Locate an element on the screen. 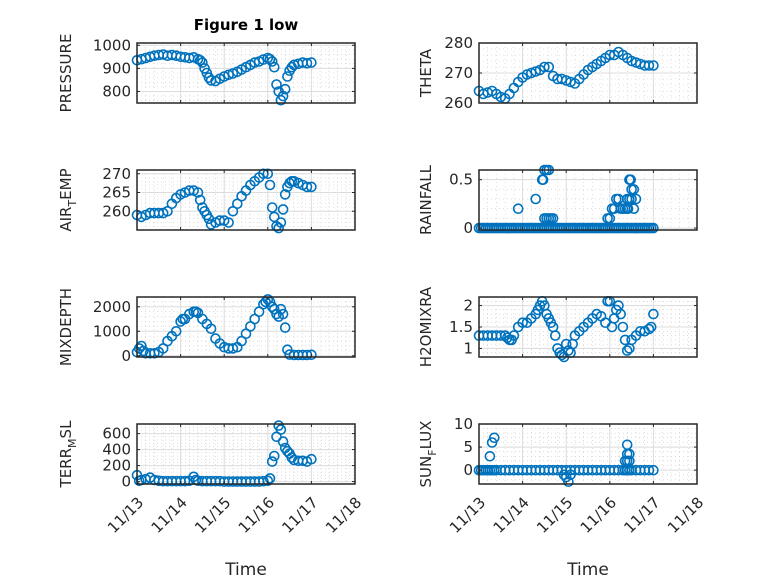  y-axis-label-main: TERR is located at coordinates (66, 468).